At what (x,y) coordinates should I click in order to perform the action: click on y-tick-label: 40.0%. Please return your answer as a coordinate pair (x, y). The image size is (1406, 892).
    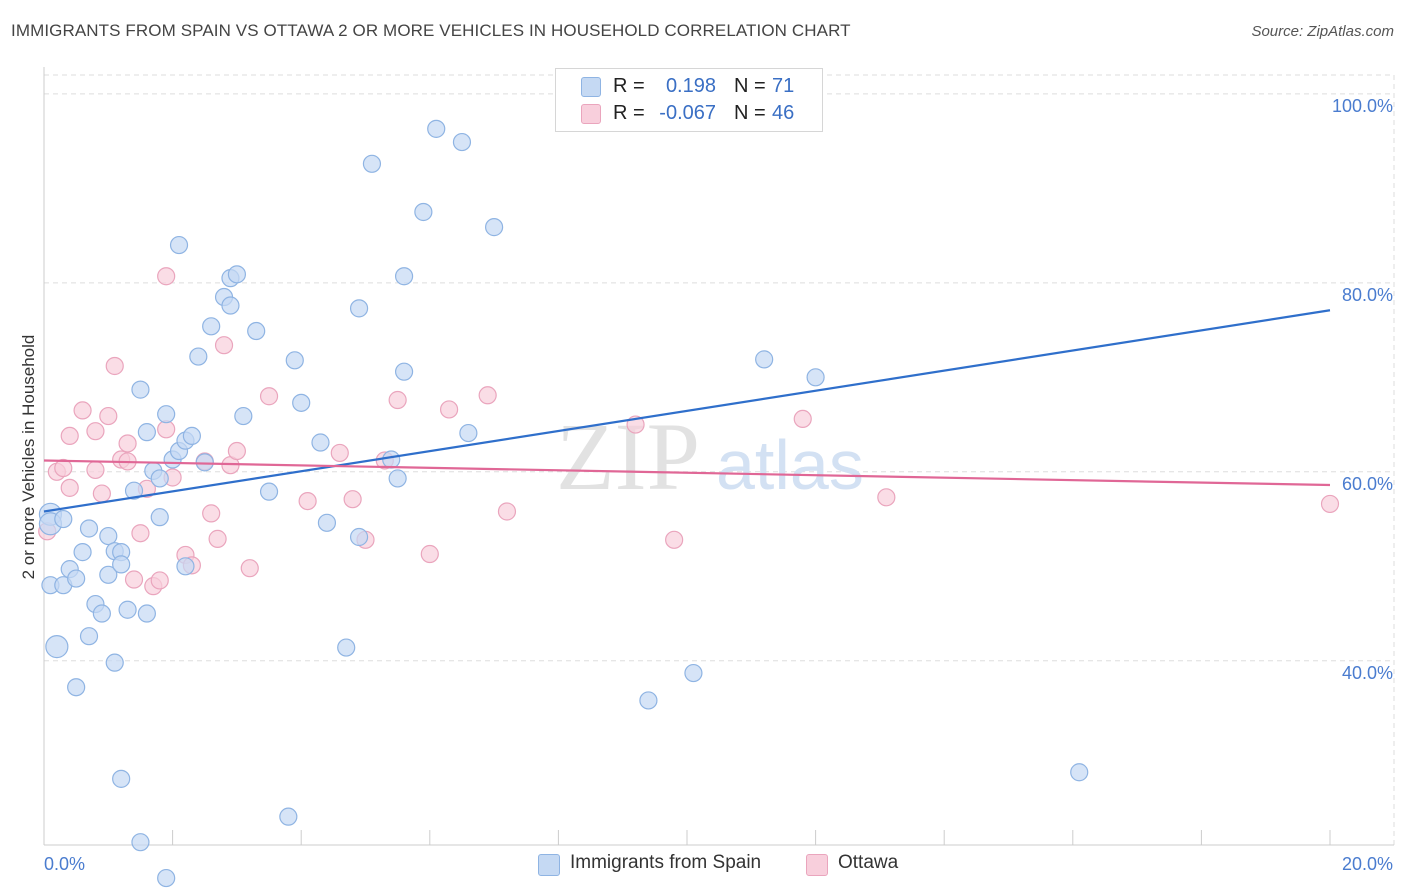
    Looking at the image, I should click on (1367, 673).